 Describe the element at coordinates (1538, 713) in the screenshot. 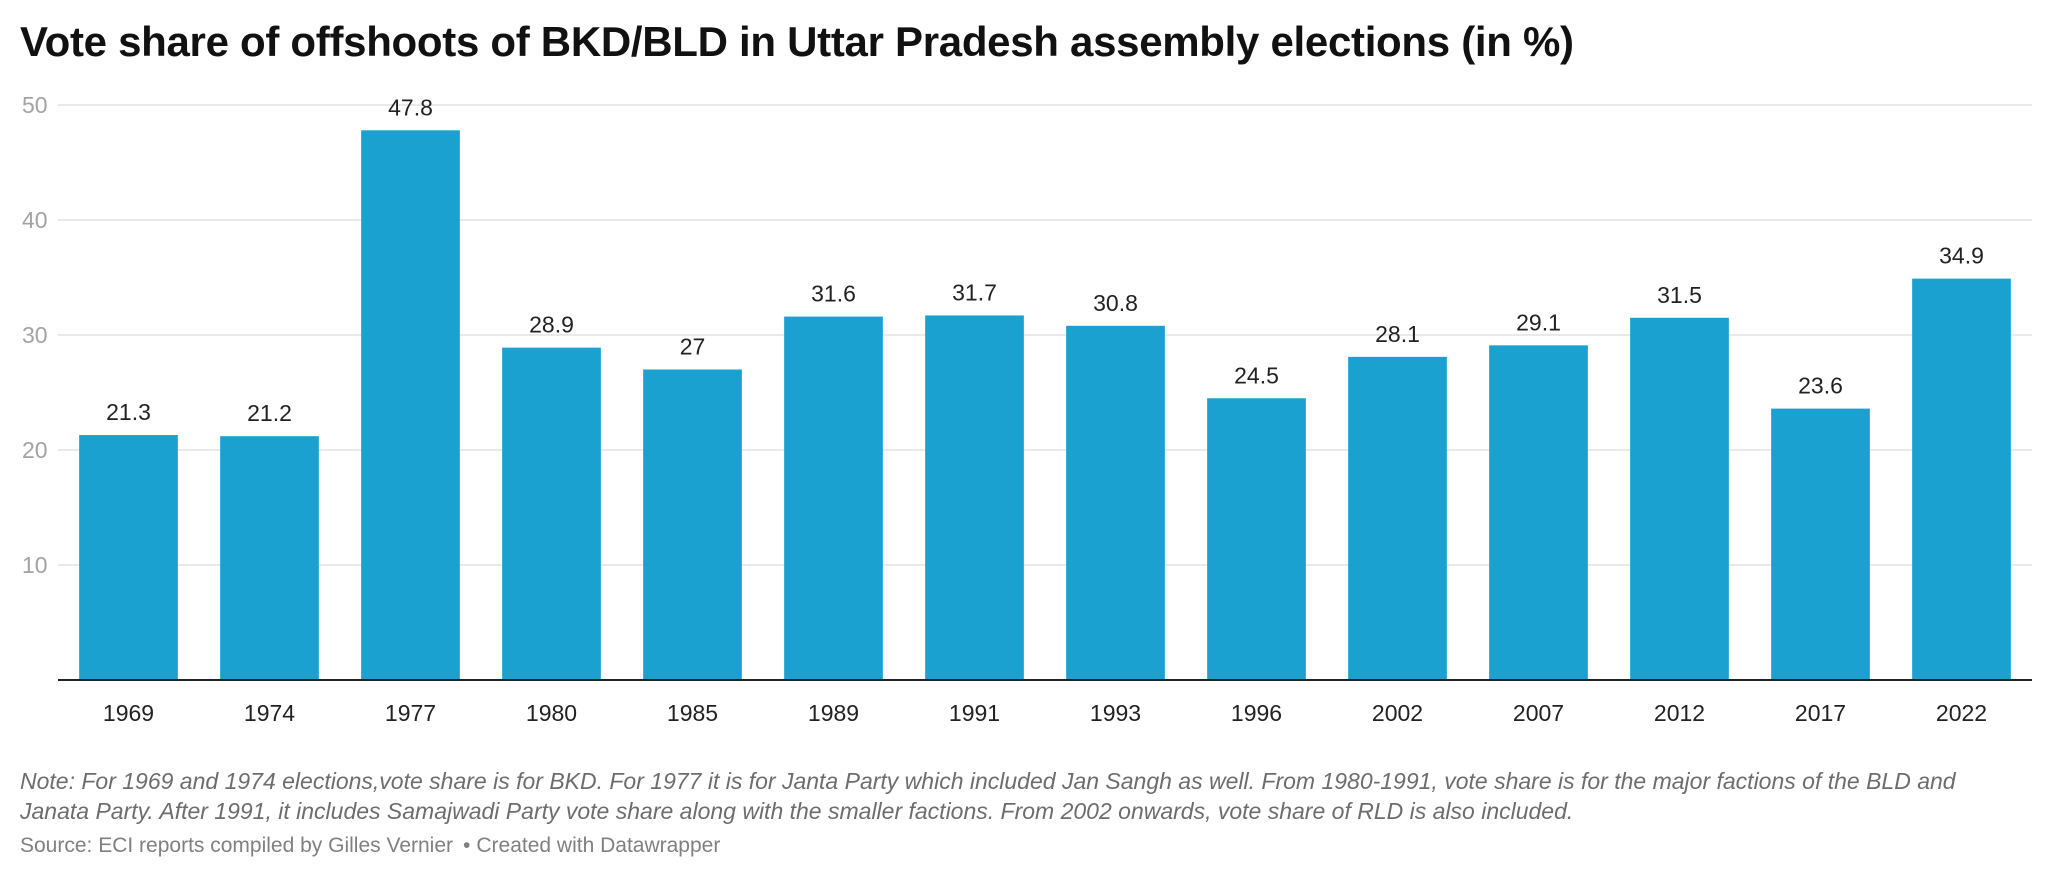

I see `x-tick-label: 2007` at that location.